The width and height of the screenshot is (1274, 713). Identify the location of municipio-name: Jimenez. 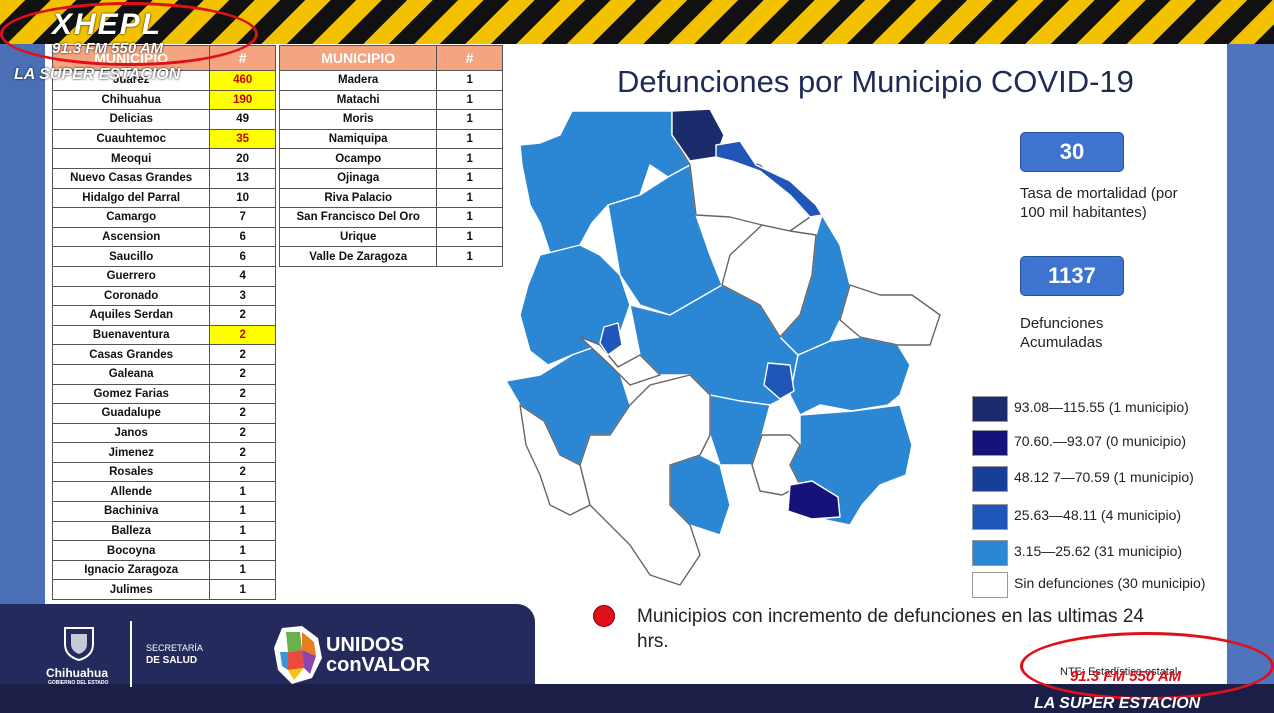
(131, 452).